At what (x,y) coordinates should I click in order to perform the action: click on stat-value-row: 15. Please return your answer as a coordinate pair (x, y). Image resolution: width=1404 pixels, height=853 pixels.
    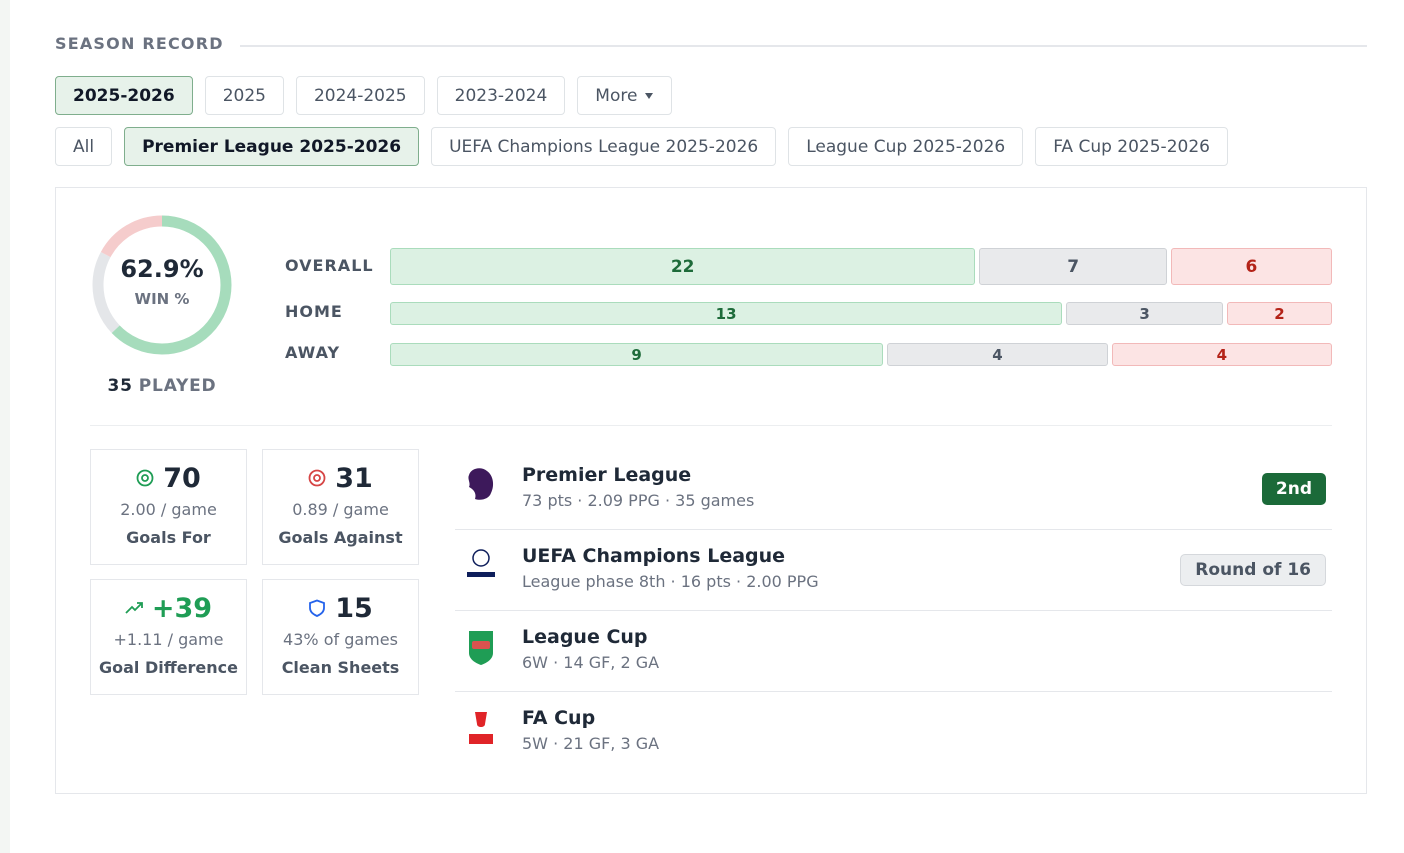
    Looking at the image, I should click on (340, 608).